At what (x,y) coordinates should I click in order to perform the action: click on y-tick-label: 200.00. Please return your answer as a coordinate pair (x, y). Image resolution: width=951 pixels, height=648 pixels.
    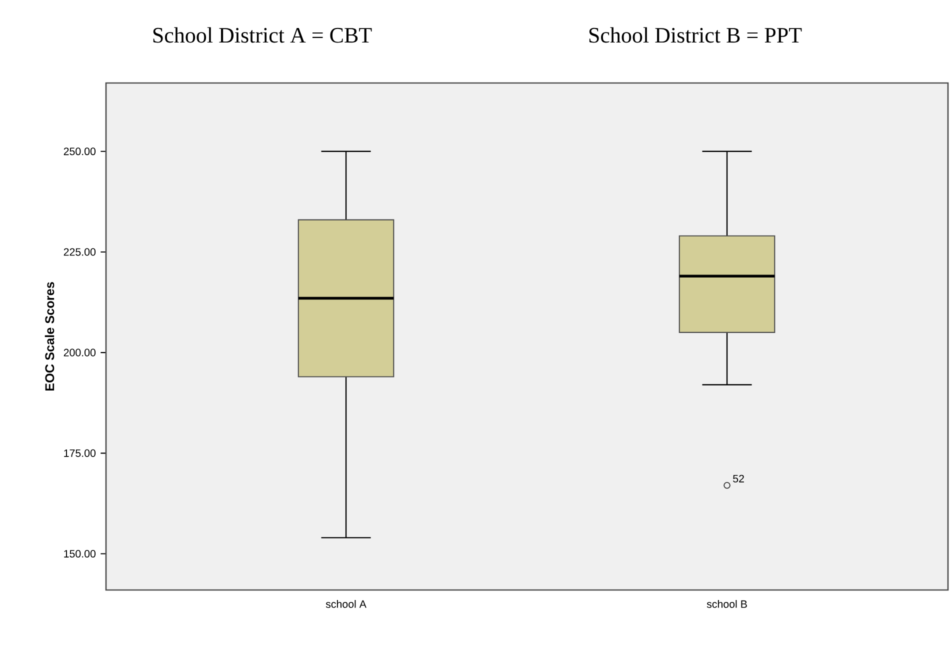
    Looking at the image, I should click on (80, 352).